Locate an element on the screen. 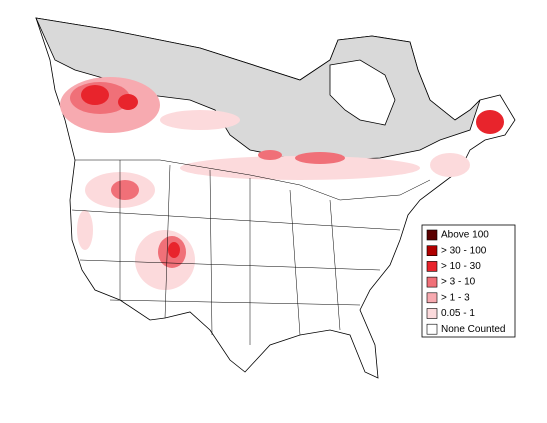  legend-label: > 30 - 100 is located at coordinates (464, 250).